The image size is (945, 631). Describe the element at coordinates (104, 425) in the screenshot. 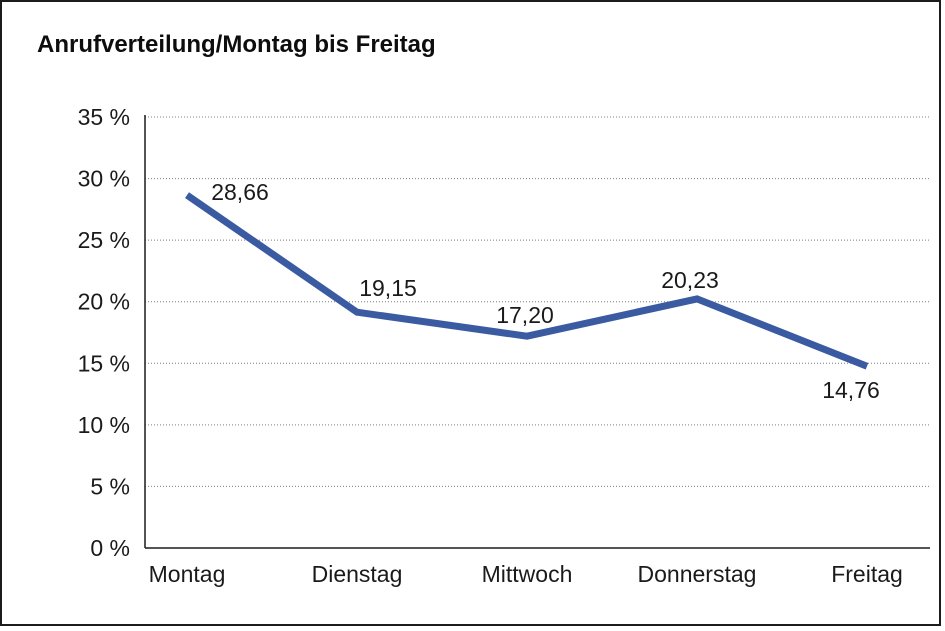

I see `y-axis-tick-label: 10 %` at that location.